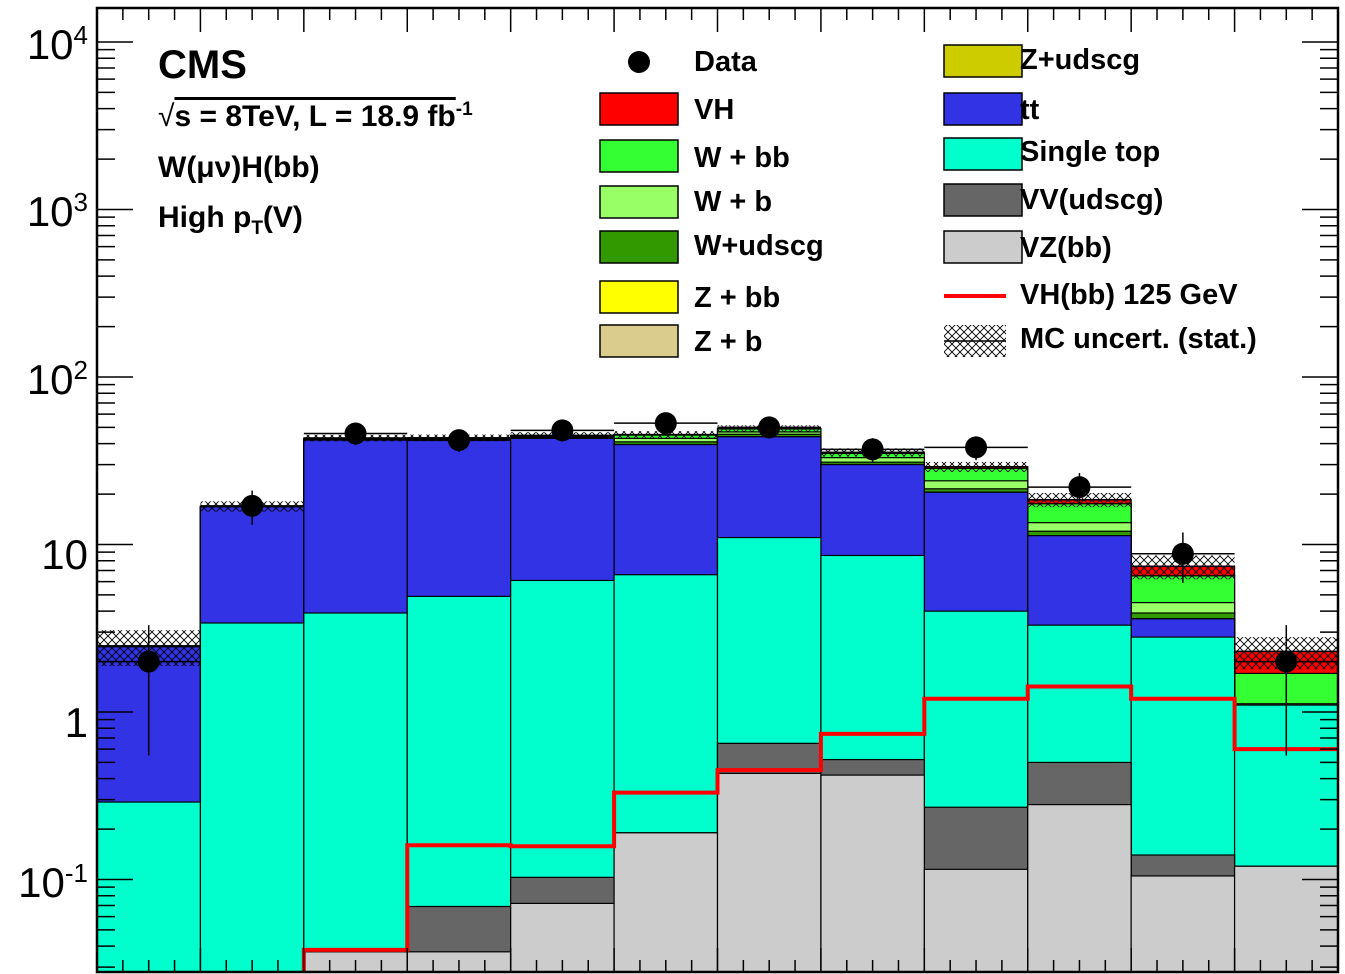  I want to click on legend-label-mc-uncert: MC uncert. (stat.), so click(1138, 339).